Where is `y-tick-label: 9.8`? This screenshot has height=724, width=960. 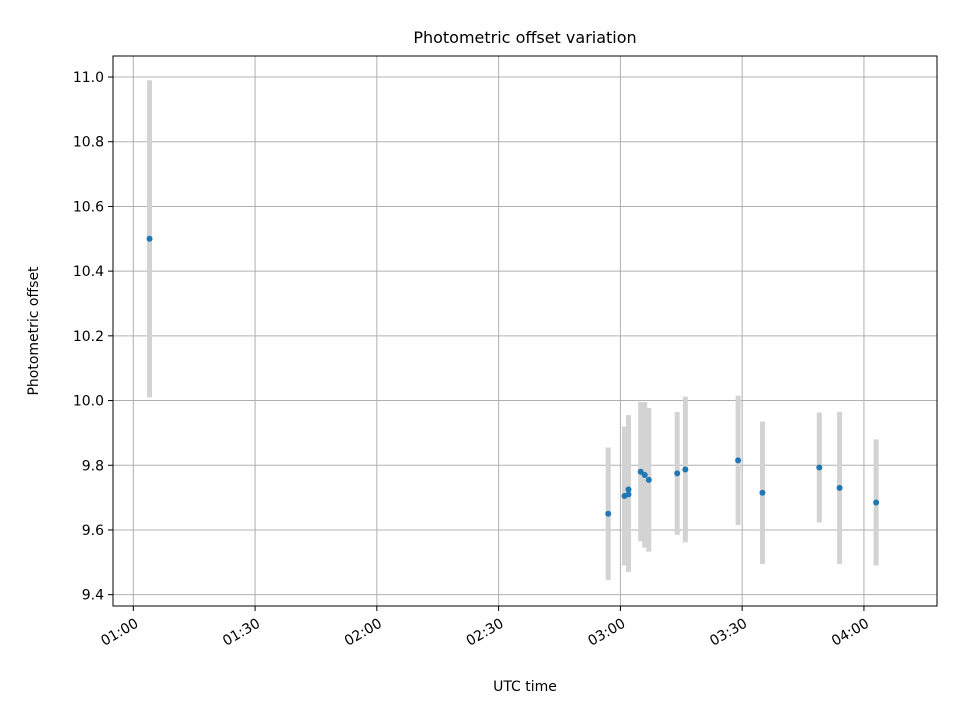 y-tick-label: 9.8 is located at coordinates (93, 466).